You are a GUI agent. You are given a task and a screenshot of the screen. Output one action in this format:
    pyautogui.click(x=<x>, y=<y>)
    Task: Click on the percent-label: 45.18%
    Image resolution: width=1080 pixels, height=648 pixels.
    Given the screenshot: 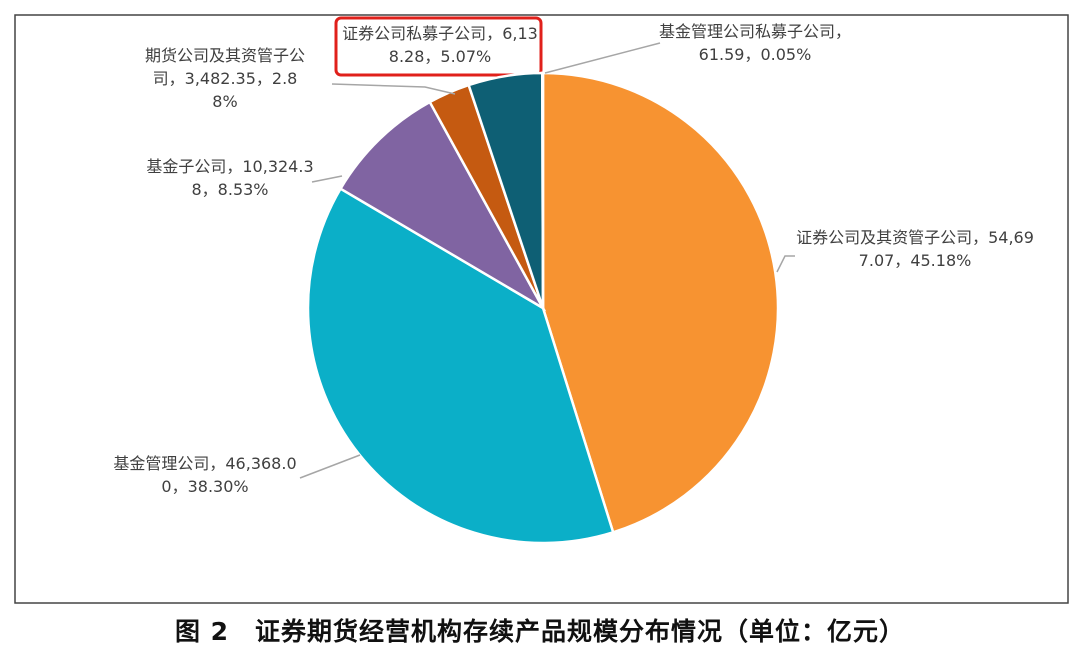 What is the action you would take?
    pyautogui.click(x=941, y=260)
    